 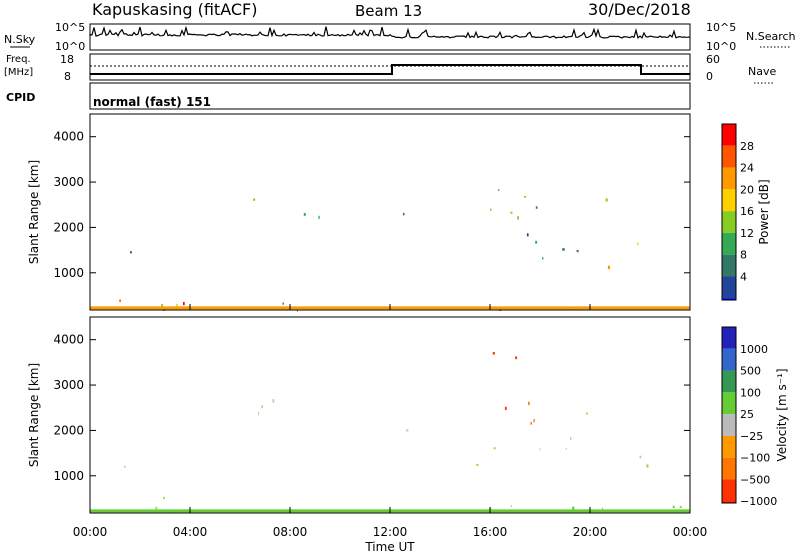 I want to click on cpid-label: CPID, so click(x=20, y=97).